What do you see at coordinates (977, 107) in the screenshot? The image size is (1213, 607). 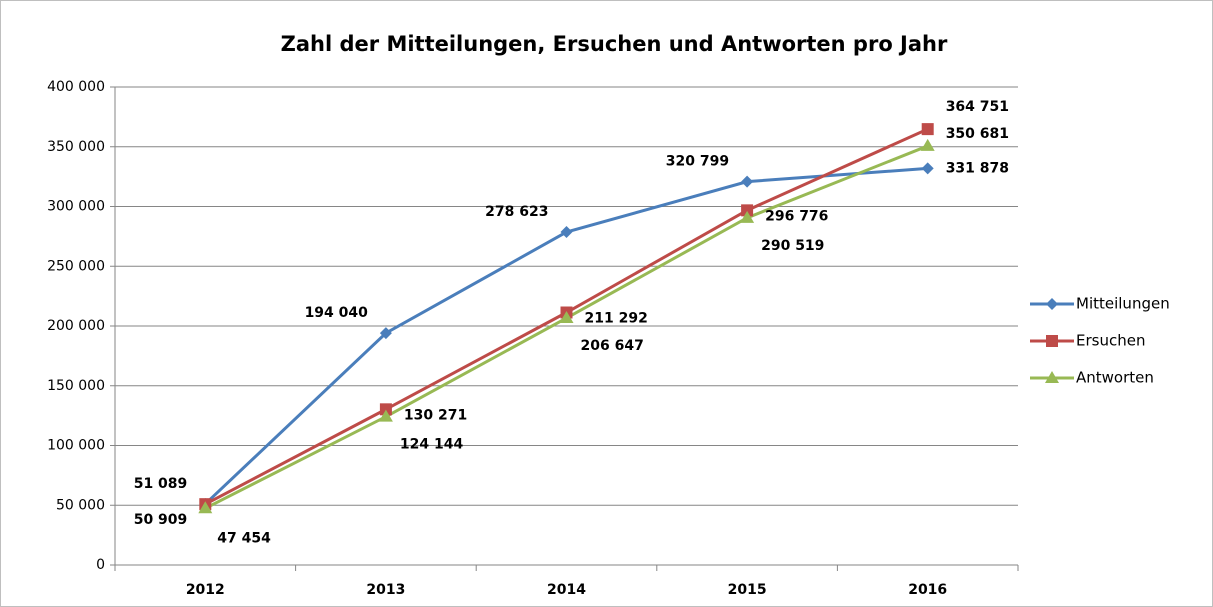 I see `data-label: 364 751` at bounding box center [977, 107].